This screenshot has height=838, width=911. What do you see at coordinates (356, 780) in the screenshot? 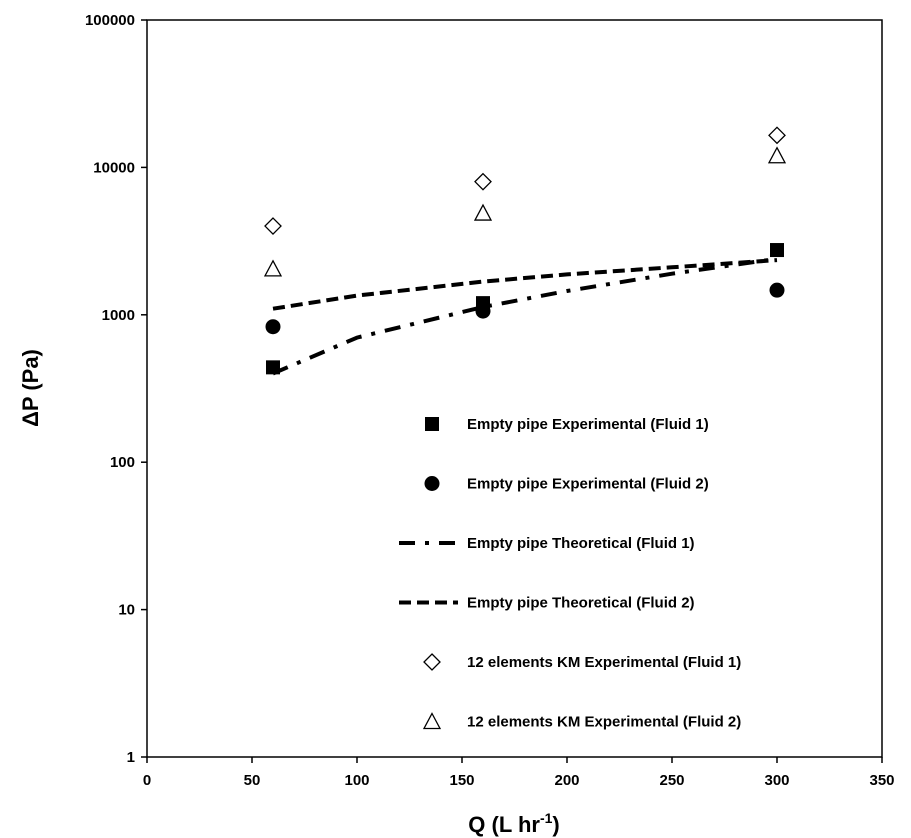
I see `x-tick-label: 100` at bounding box center [356, 780].